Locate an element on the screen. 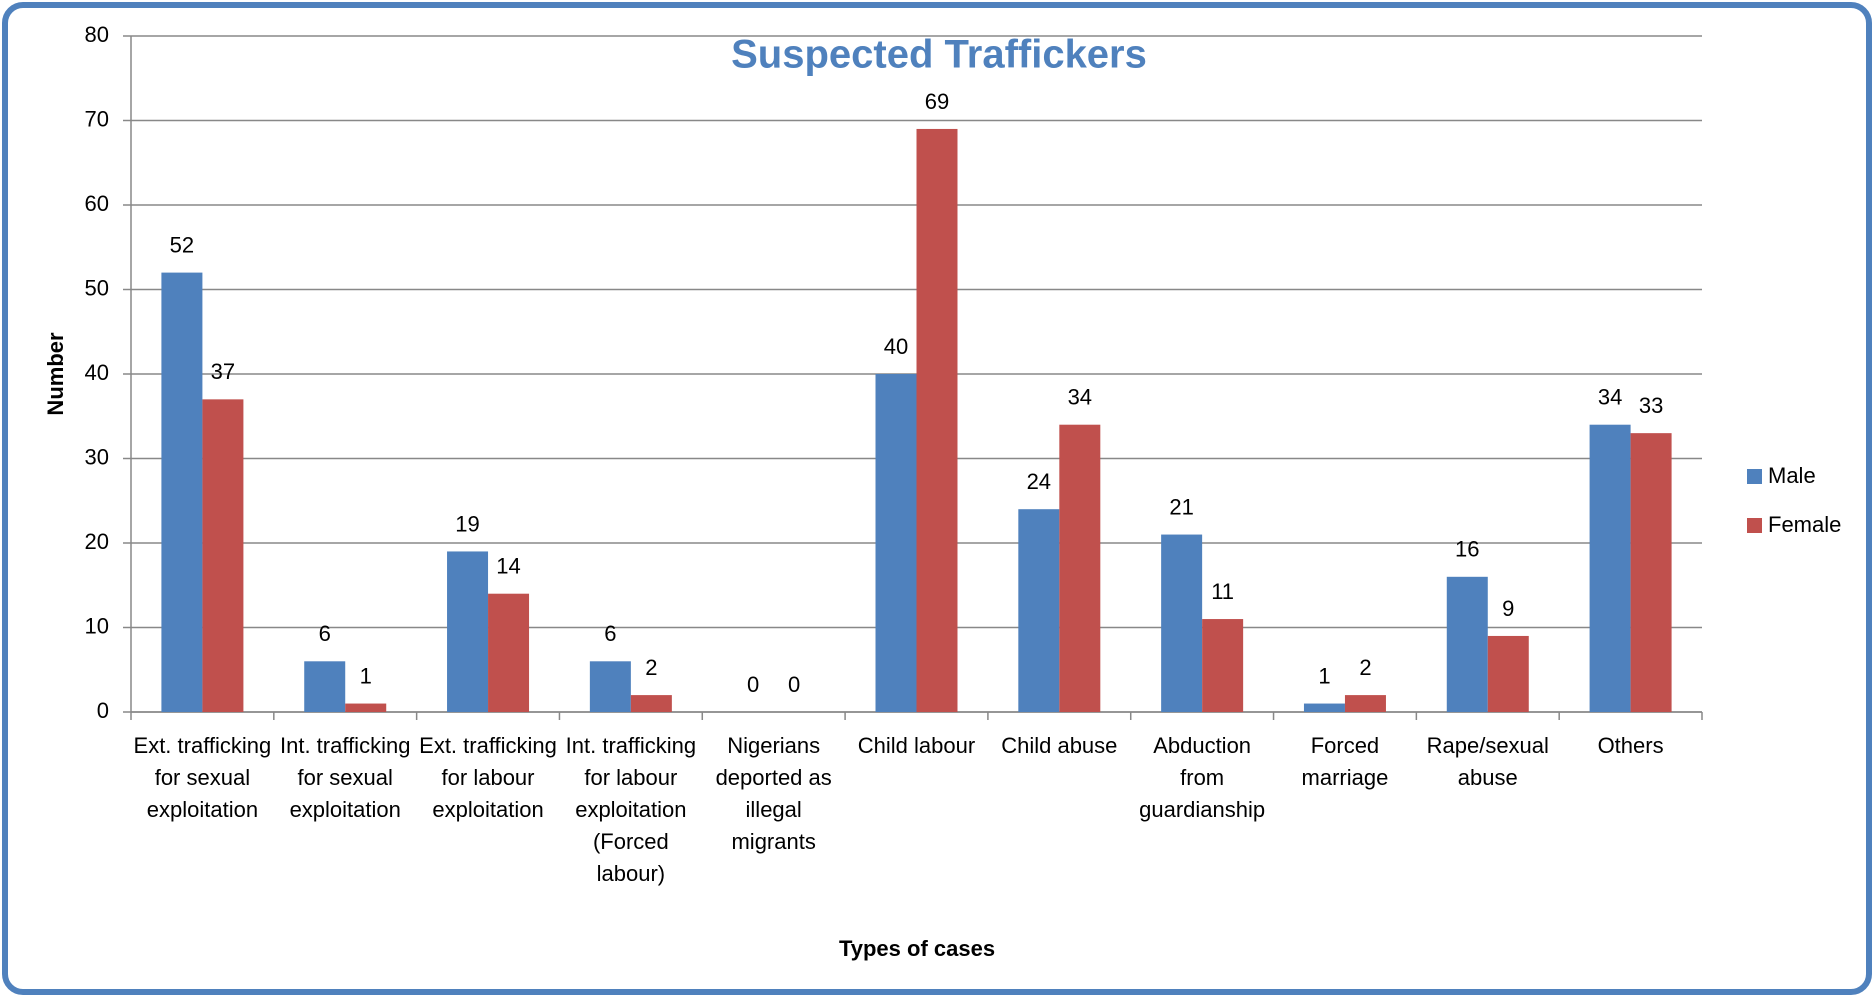  y-tick-label: 60 is located at coordinates (97, 203).